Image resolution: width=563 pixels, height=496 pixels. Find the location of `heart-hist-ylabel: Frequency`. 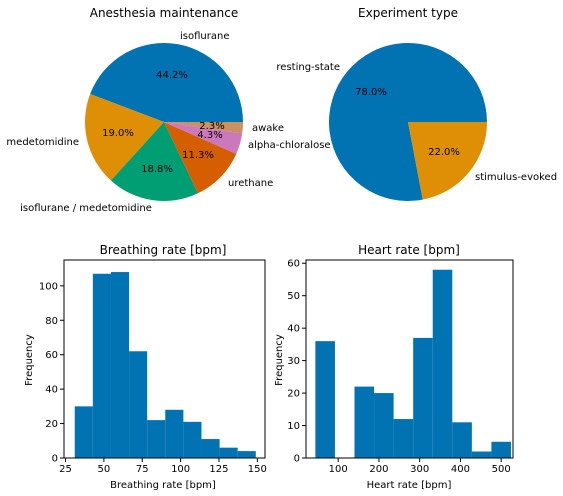

heart-hist-ylabel: Frequency is located at coordinates (279, 360).